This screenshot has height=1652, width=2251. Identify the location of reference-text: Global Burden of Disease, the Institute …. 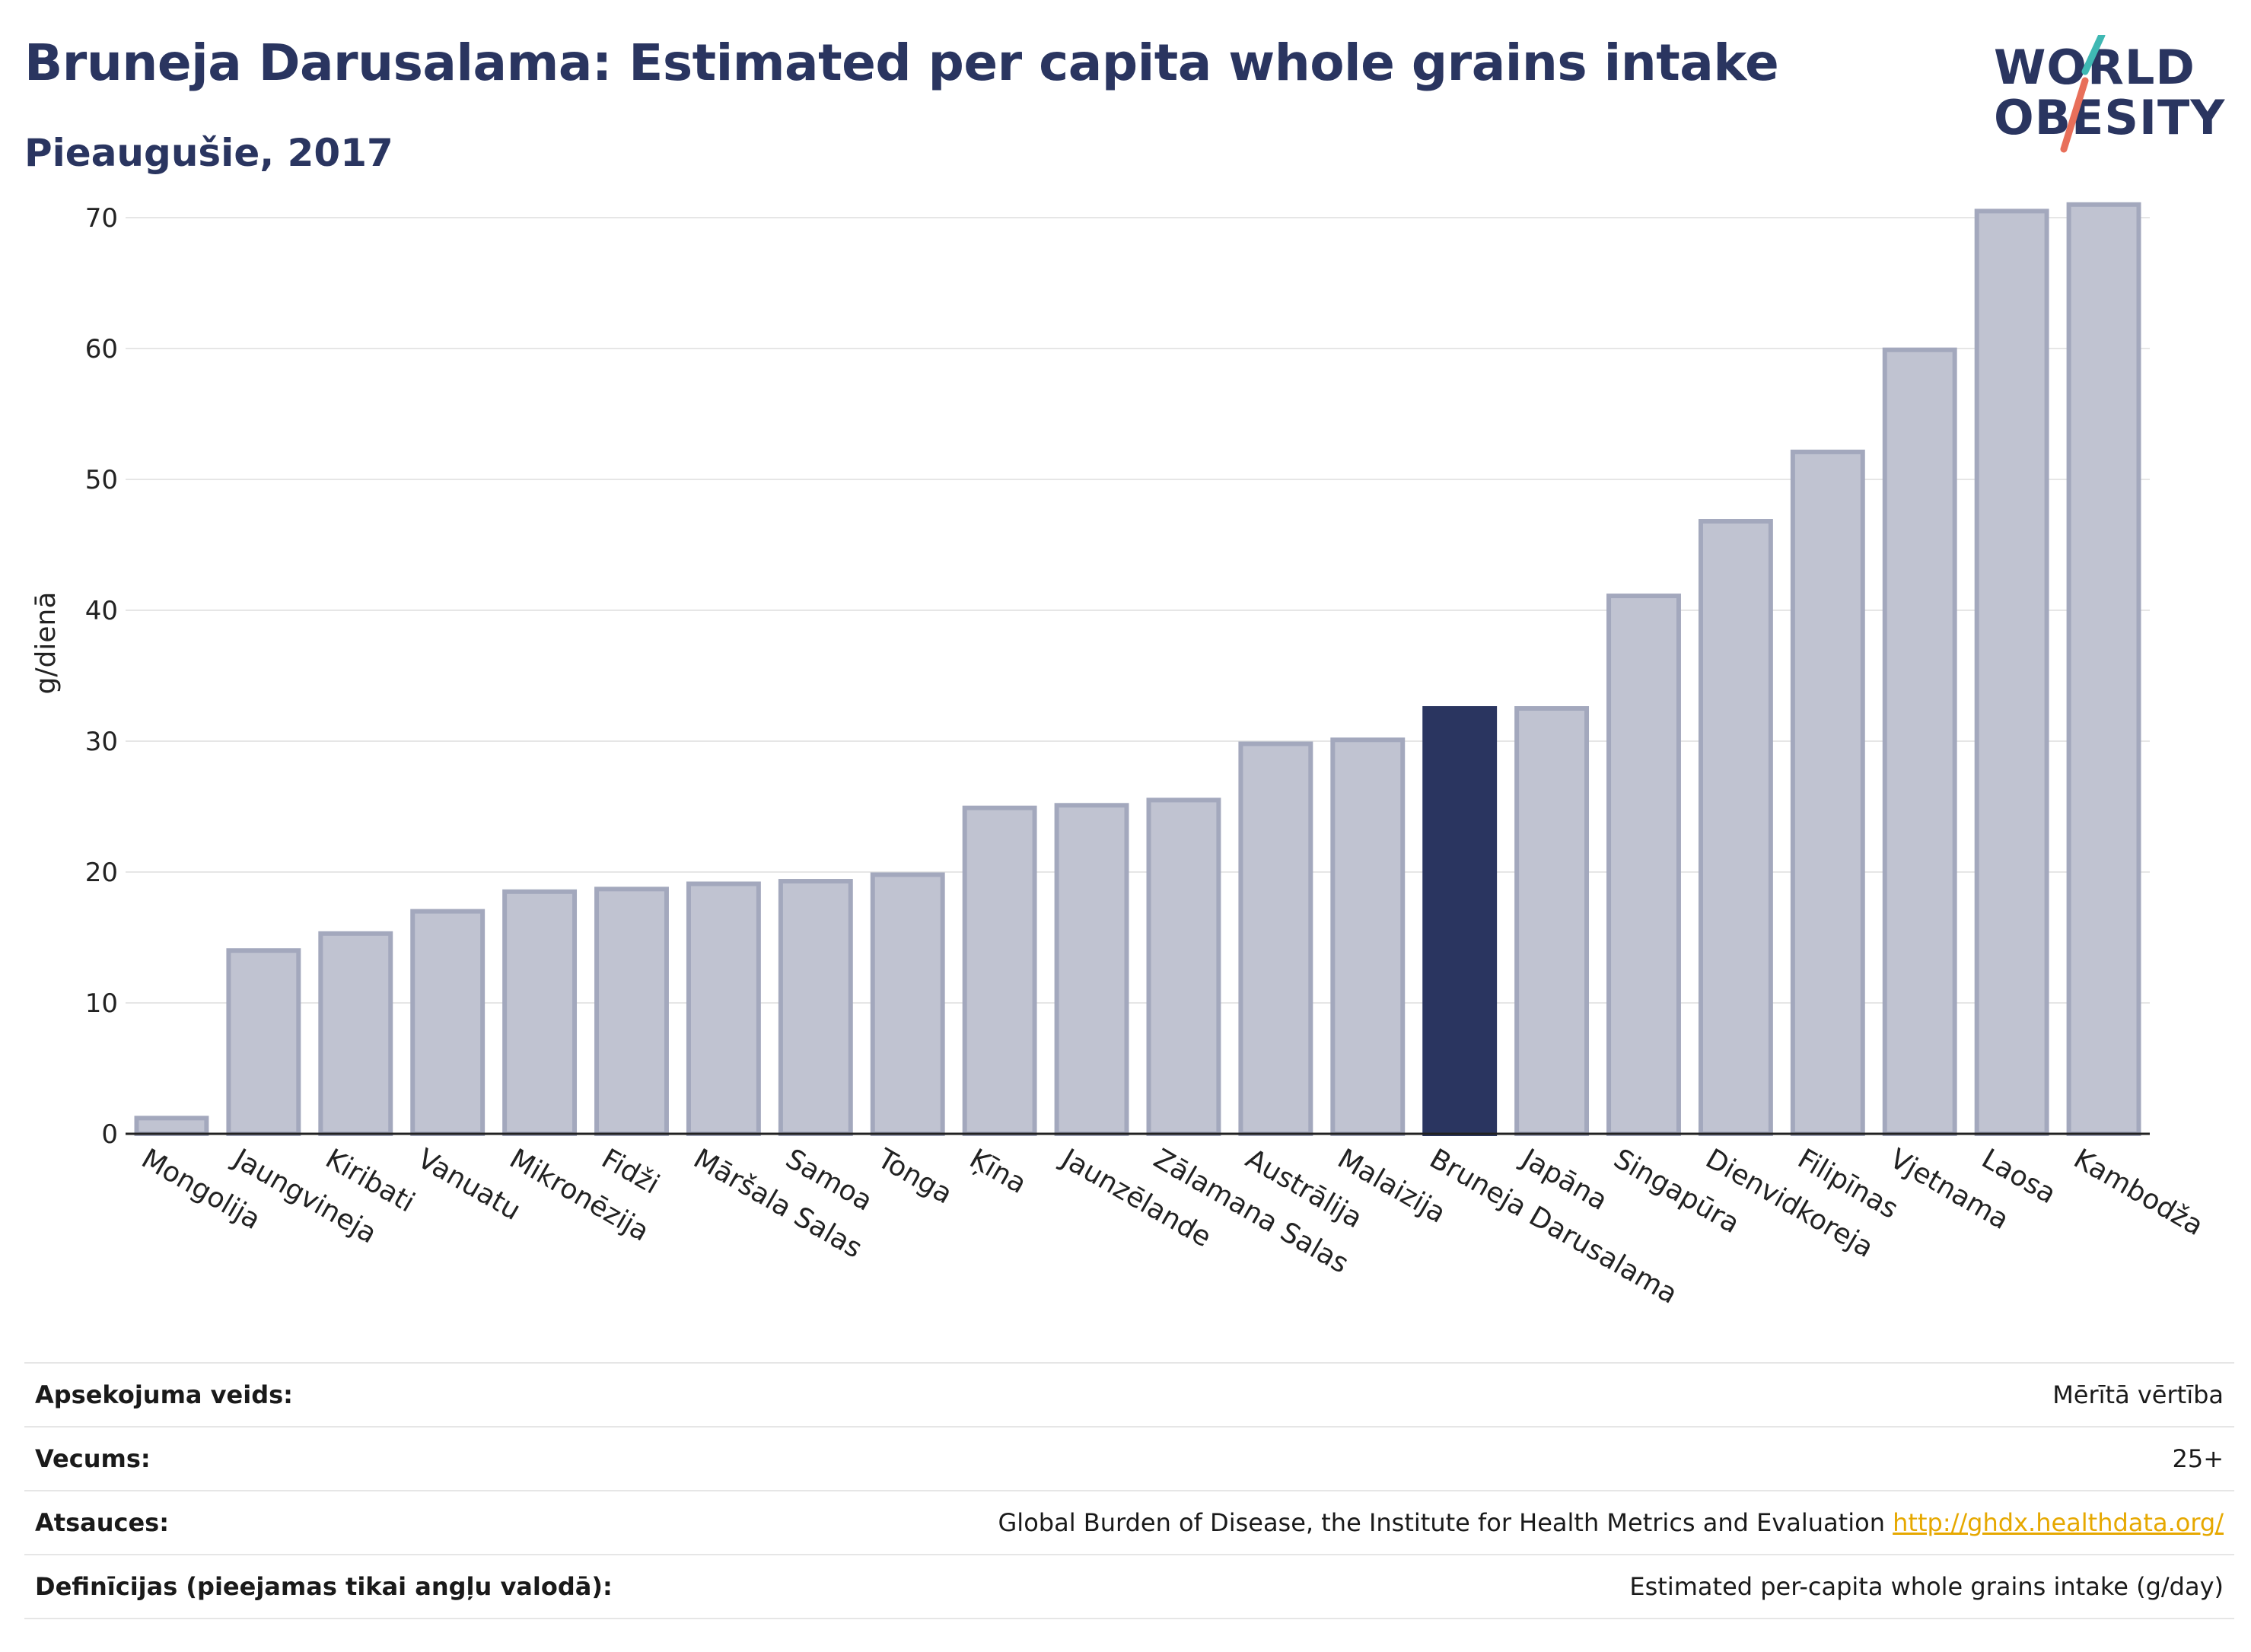
(1441, 1522).